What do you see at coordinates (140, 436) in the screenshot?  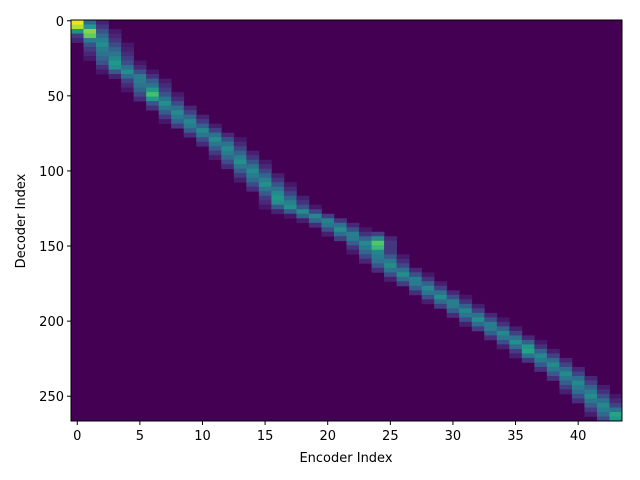 I see `x-tick-label: 5` at bounding box center [140, 436].